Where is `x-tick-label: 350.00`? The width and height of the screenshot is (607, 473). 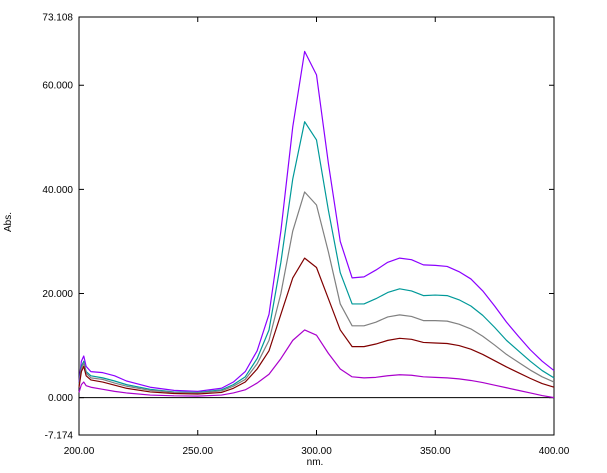
x-tick-label: 350.00 is located at coordinates (435, 451).